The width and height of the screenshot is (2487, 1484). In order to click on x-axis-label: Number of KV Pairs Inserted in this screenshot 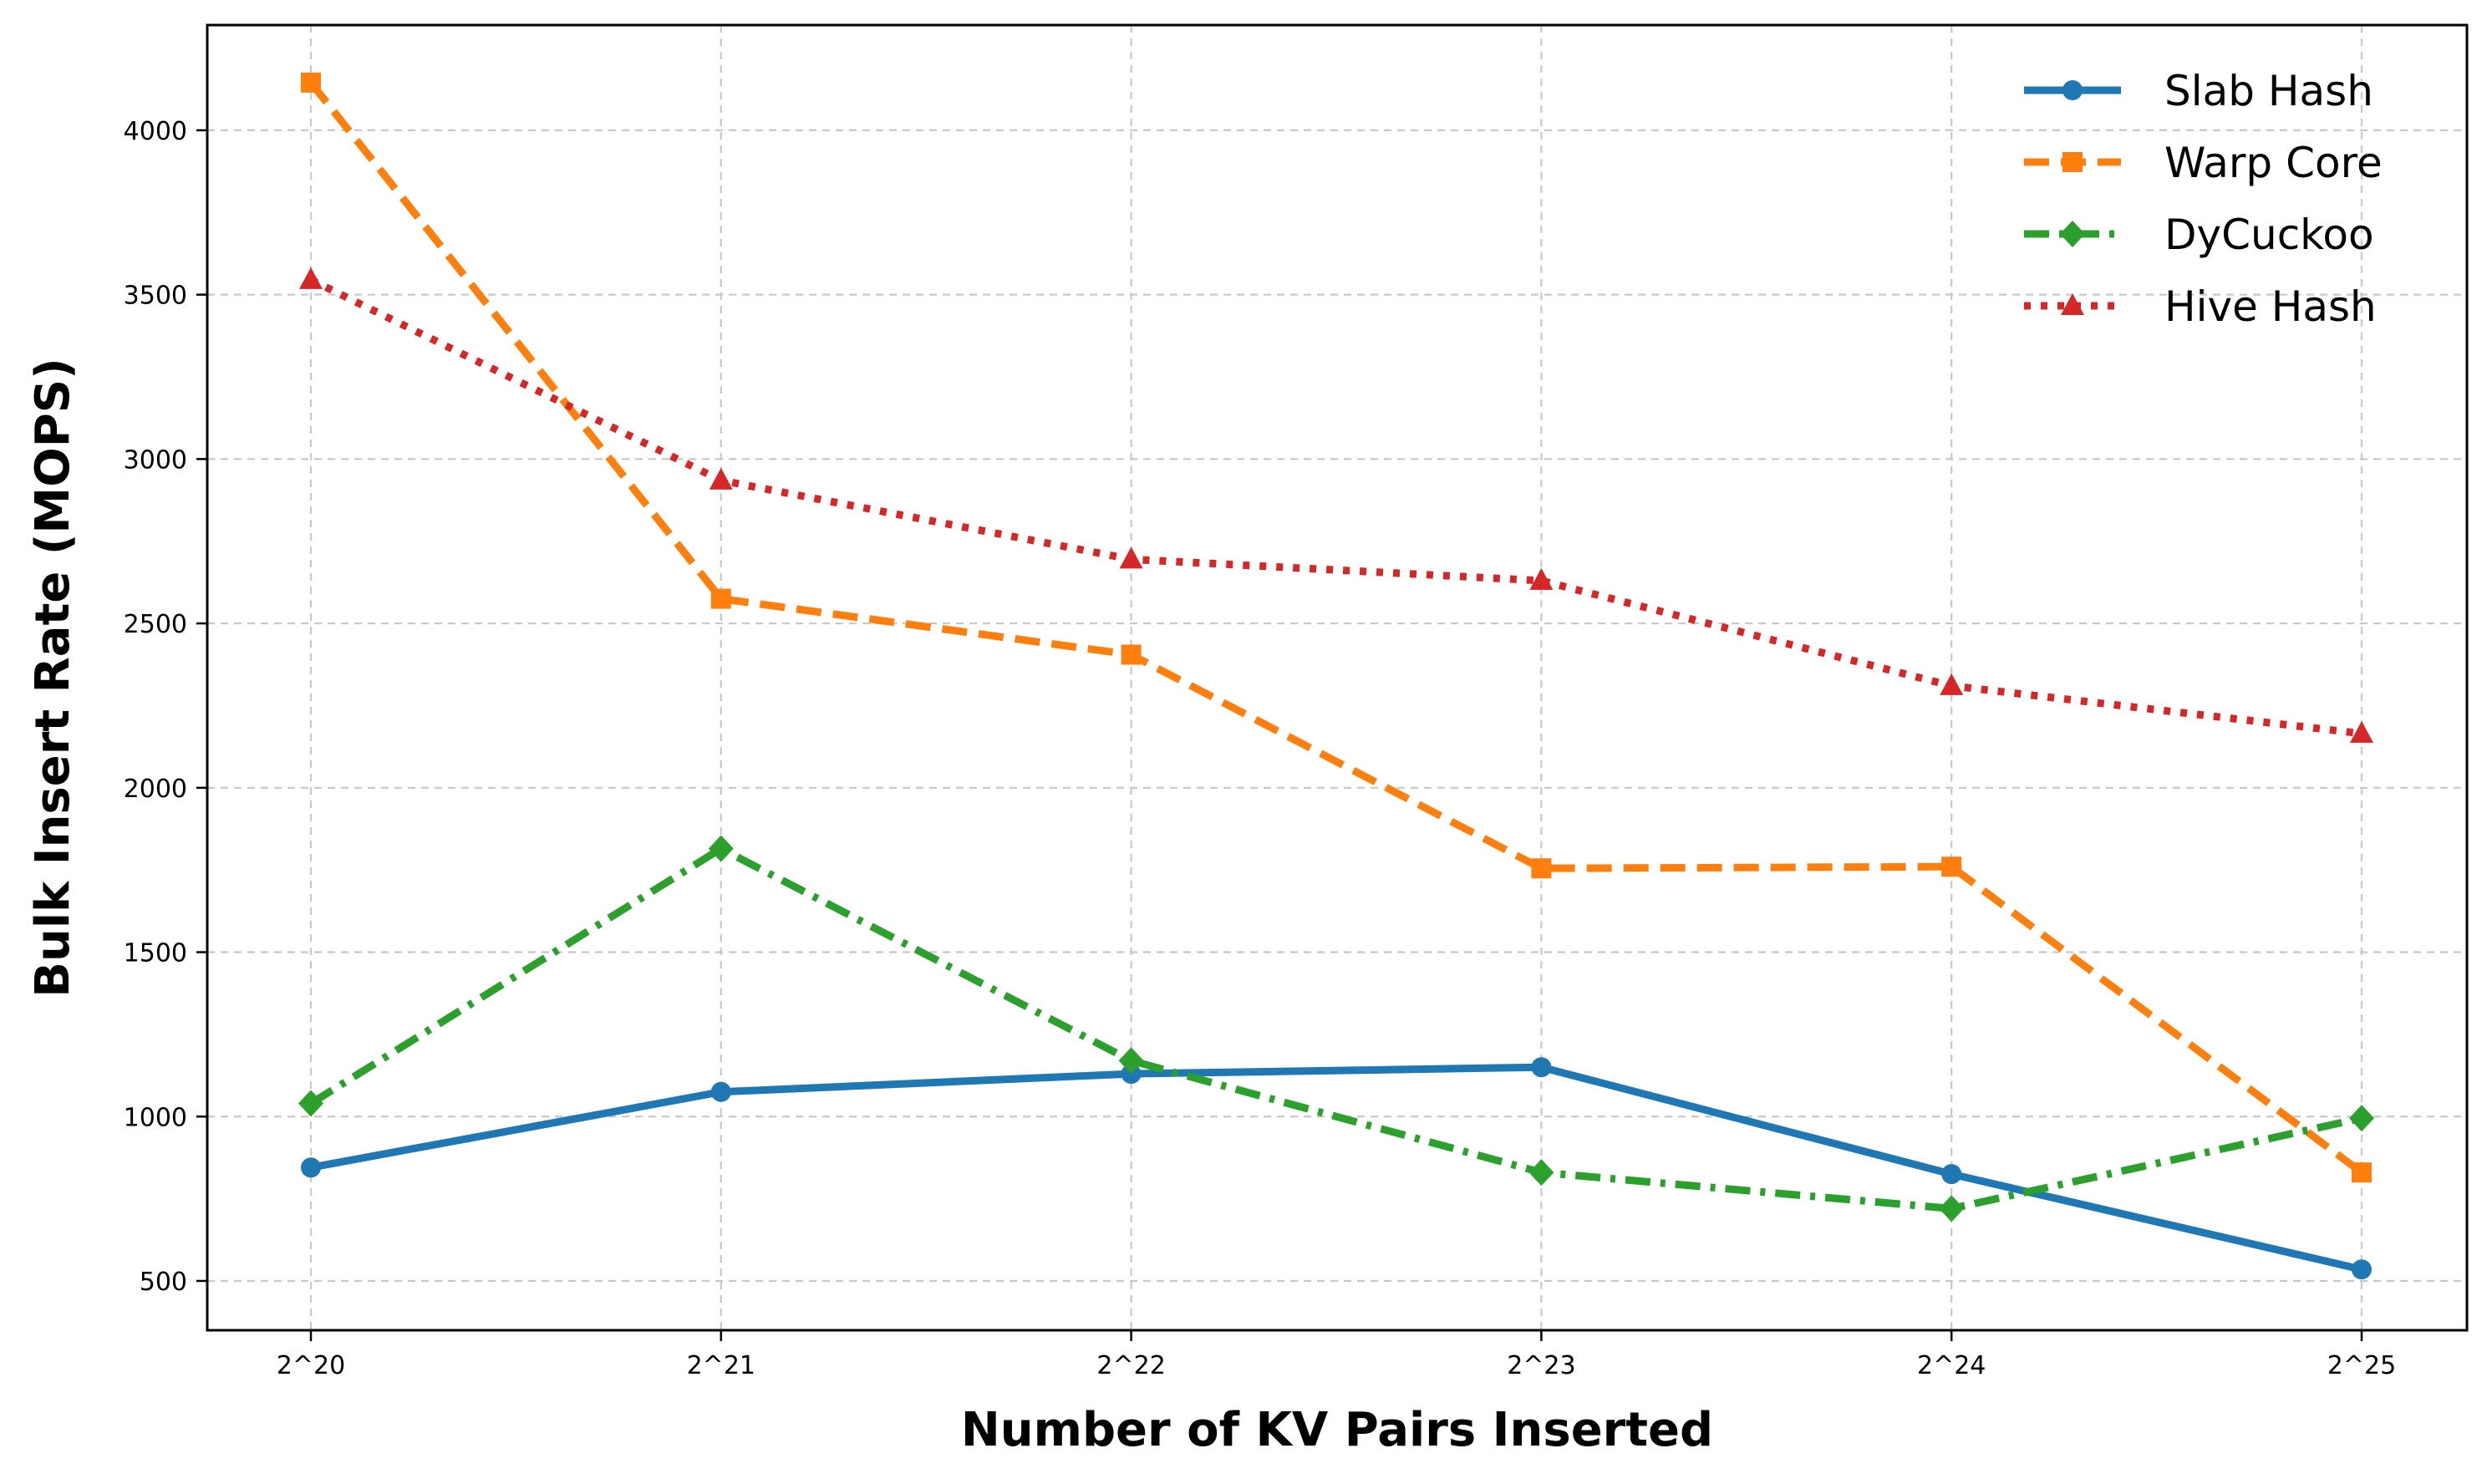, I will do `click(1337, 1430)`.